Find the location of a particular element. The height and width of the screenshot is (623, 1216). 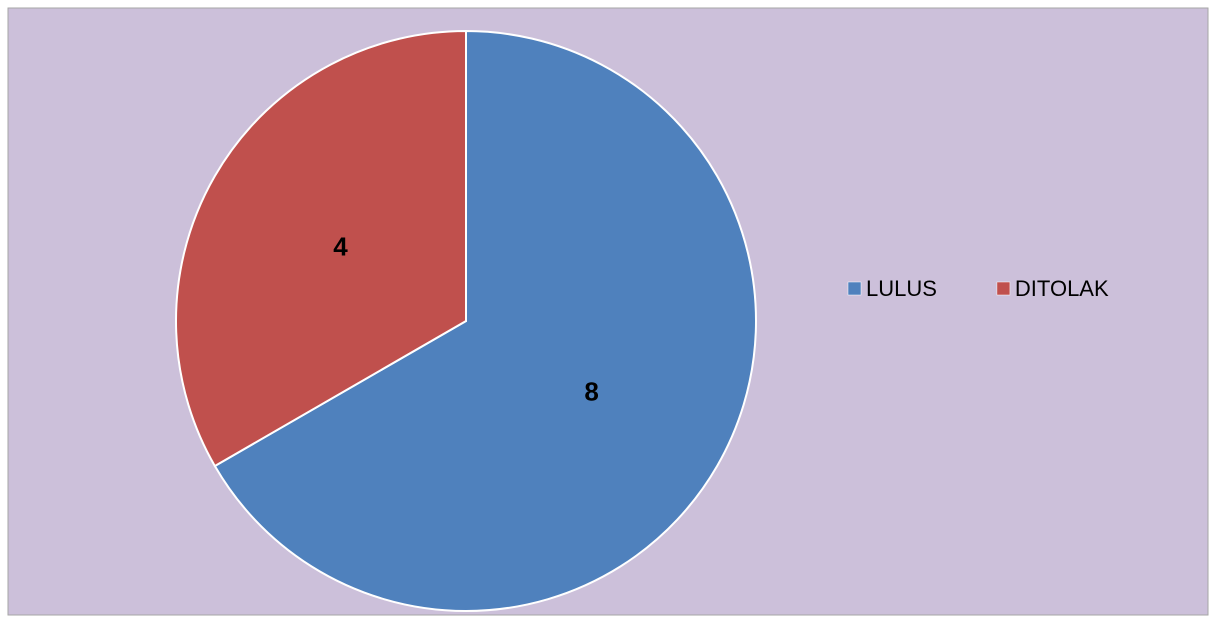

legend-label: LULUS is located at coordinates (901, 288).